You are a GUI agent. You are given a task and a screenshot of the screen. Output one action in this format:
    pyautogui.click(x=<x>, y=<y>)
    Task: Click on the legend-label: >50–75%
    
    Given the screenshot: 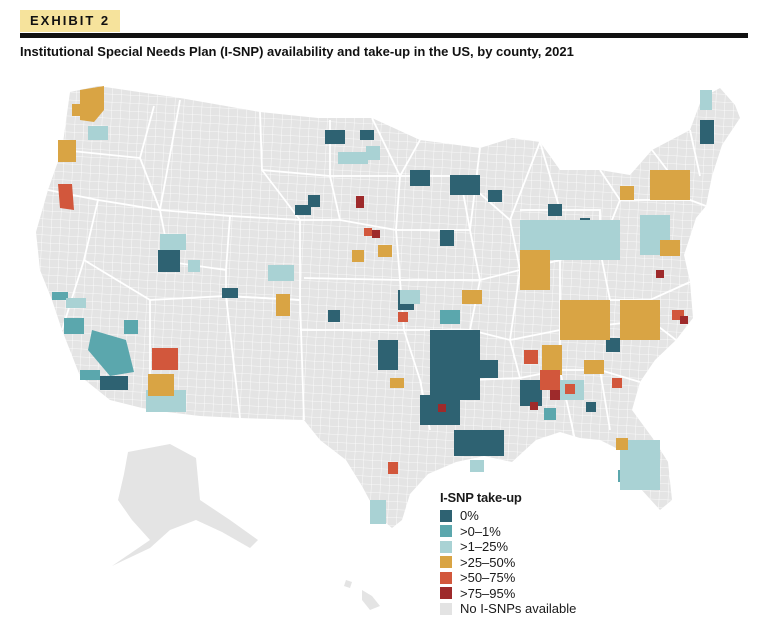 What is the action you would take?
    pyautogui.click(x=488, y=578)
    